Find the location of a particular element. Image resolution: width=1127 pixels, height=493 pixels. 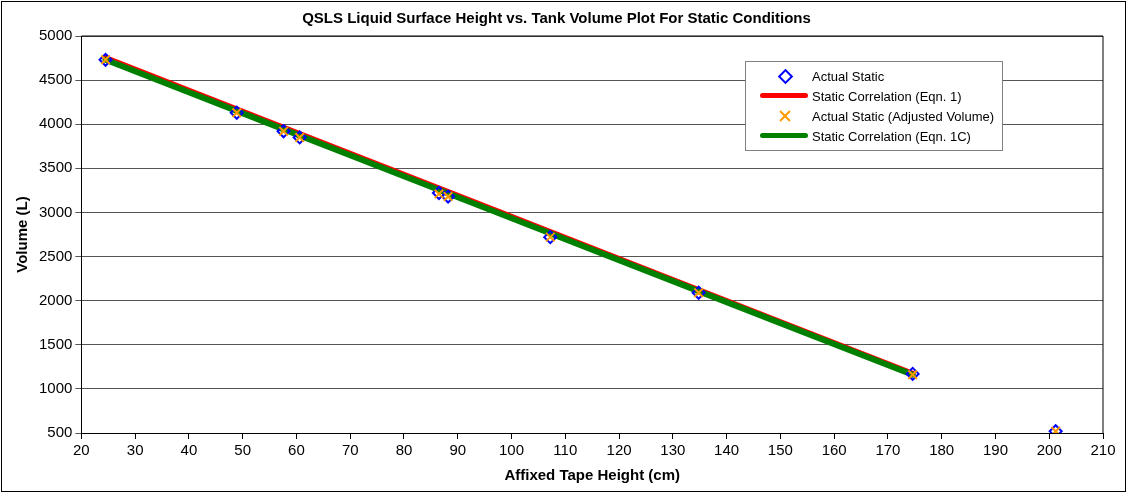

y-tick-label: 1500 is located at coordinates (55, 343).